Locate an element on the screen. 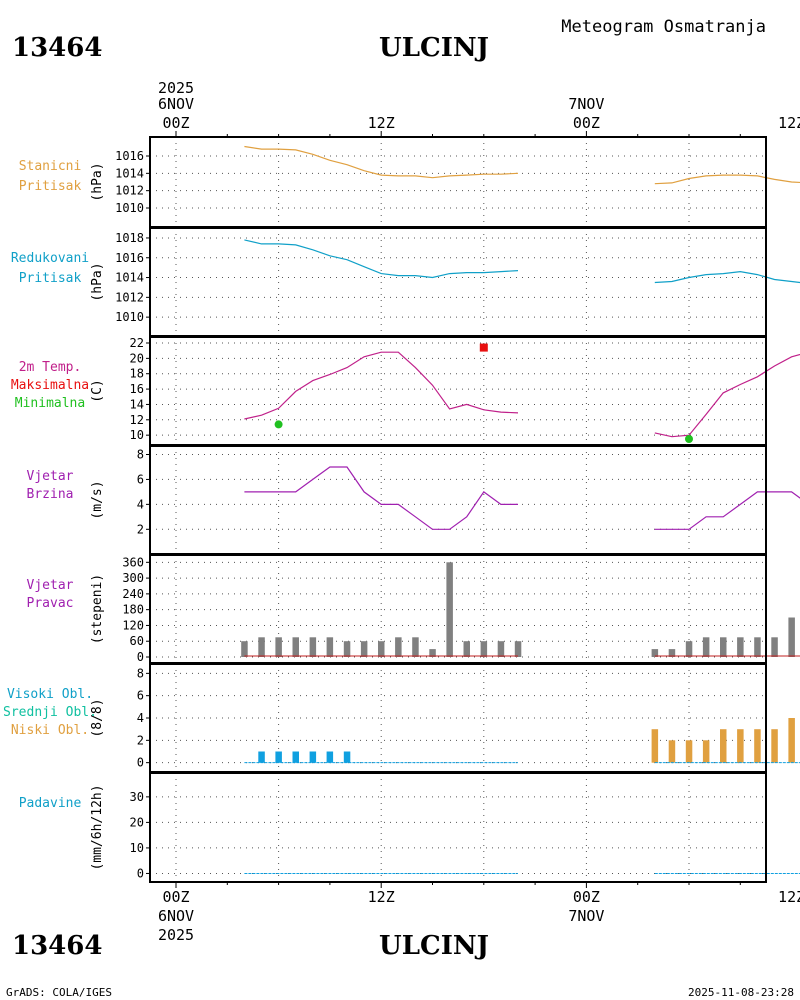 This screenshot has height=1000, width=800. y-axis-label: (mm/6h/12h) is located at coordinates (97, 827).